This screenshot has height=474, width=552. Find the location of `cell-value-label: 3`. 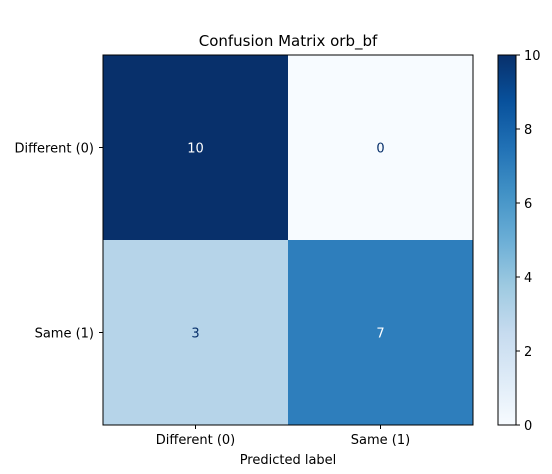

cell-value-label: 3 is located at coordinates (195, 334).